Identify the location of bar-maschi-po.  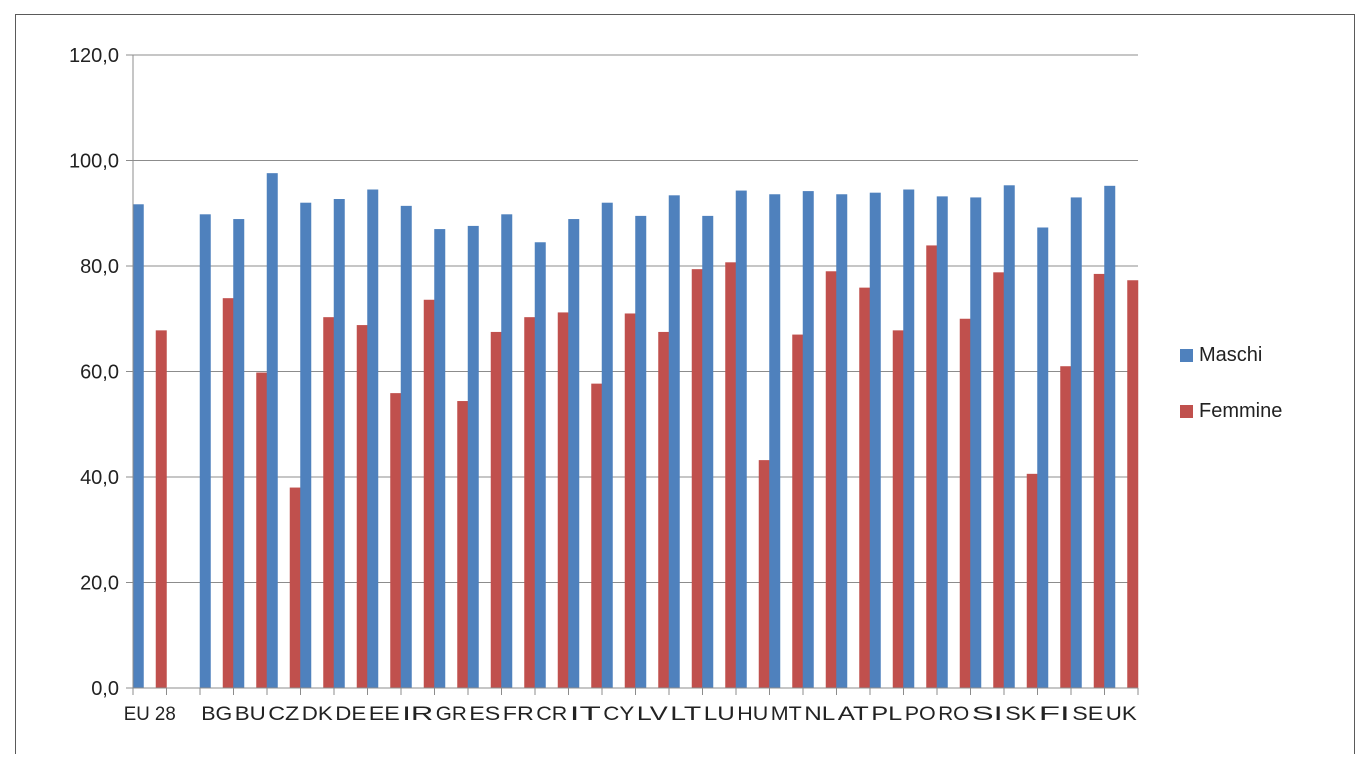
(909, 438).